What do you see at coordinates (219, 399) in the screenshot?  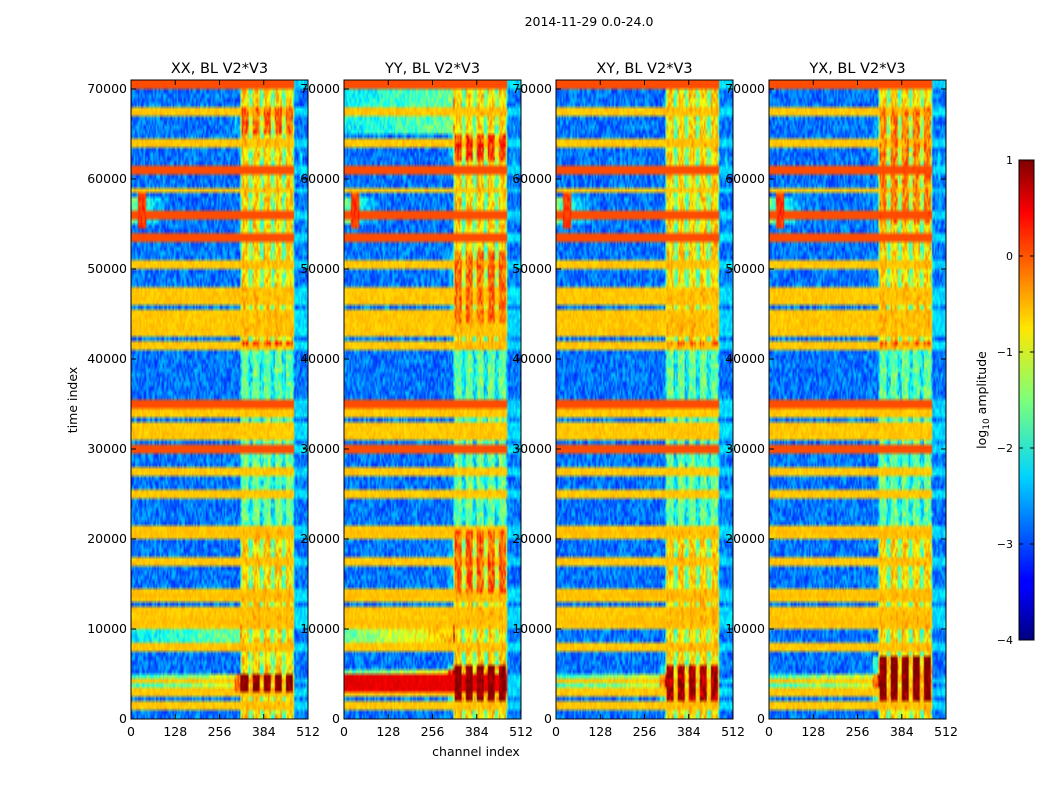 I see `heatmap-xx` at bounding box center [219, 399].